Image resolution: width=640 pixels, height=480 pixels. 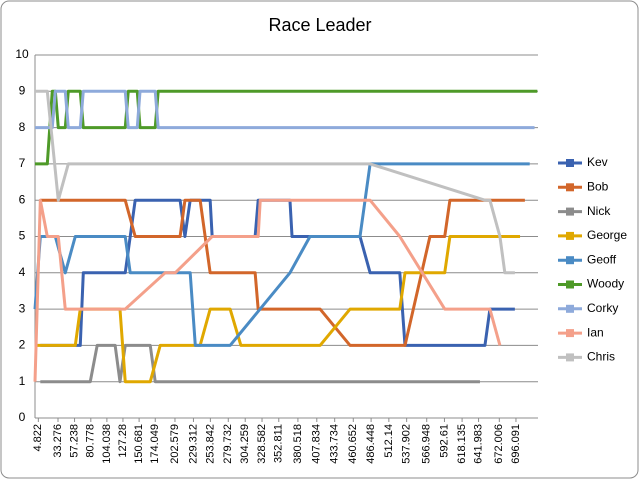 I want to click on legend-label: Kev, so click(x=597, y=162).